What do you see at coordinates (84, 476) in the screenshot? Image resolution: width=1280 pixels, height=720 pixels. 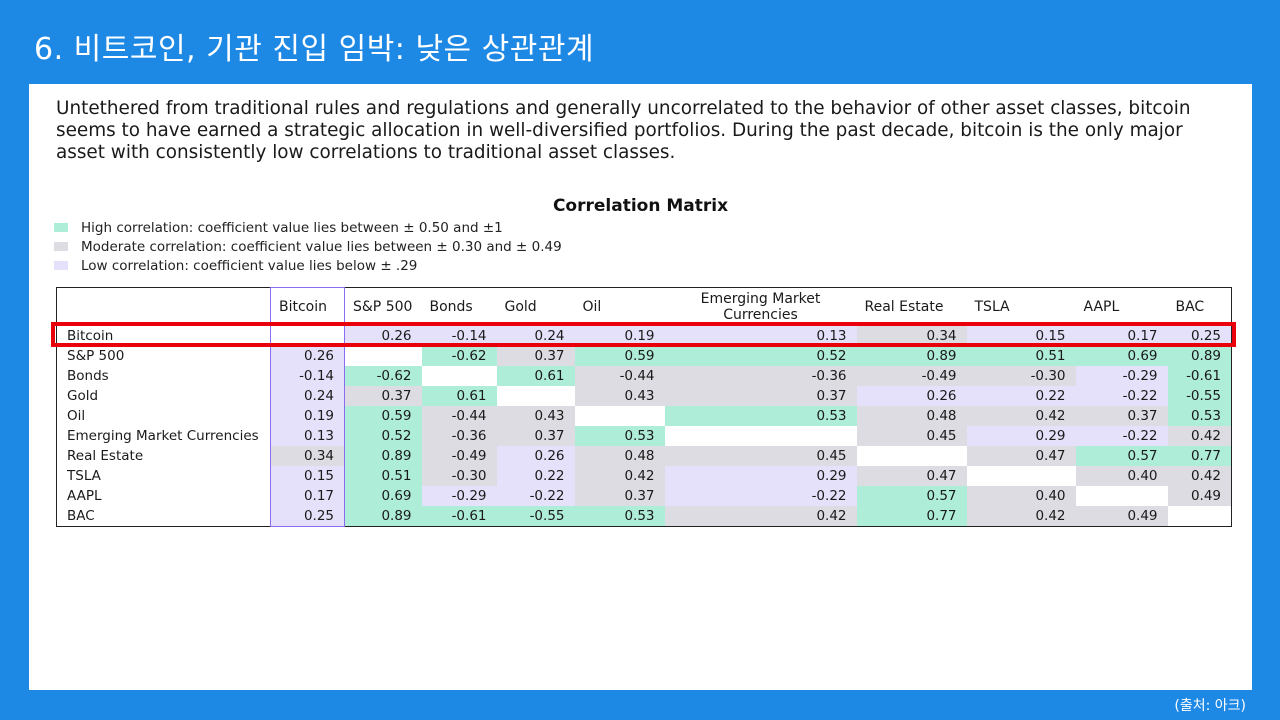 I see `row-label-tsla: TSLA` at bounding box center [84, 476].